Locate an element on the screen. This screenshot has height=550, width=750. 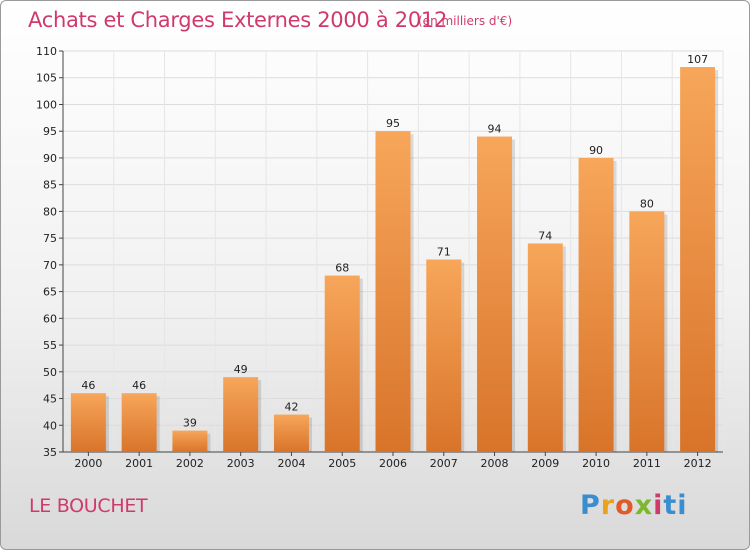
y-tick-label: 105 is located at coordinates (46, 78).